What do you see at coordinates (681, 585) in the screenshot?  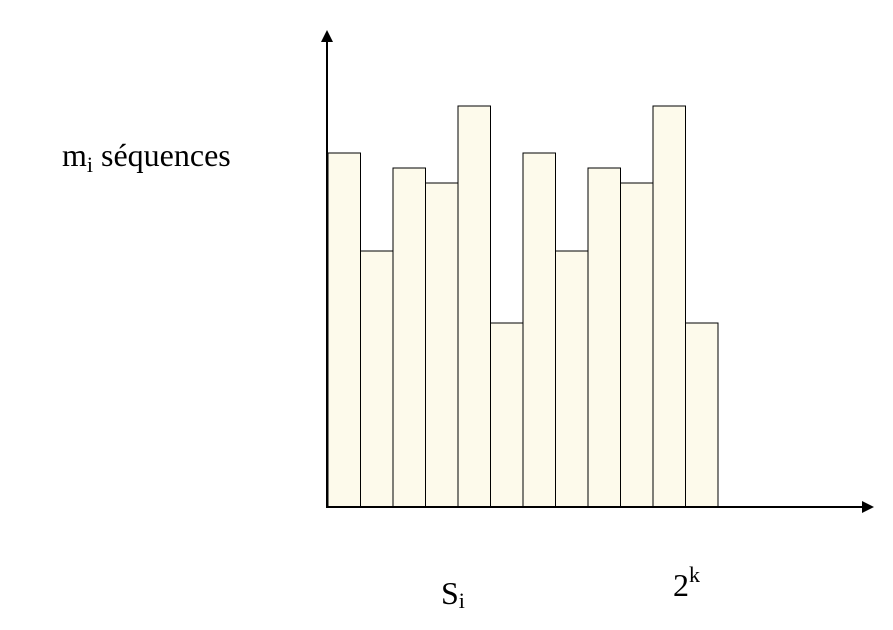 I see `annotation-text: 2` at bounding box center [681, 585].